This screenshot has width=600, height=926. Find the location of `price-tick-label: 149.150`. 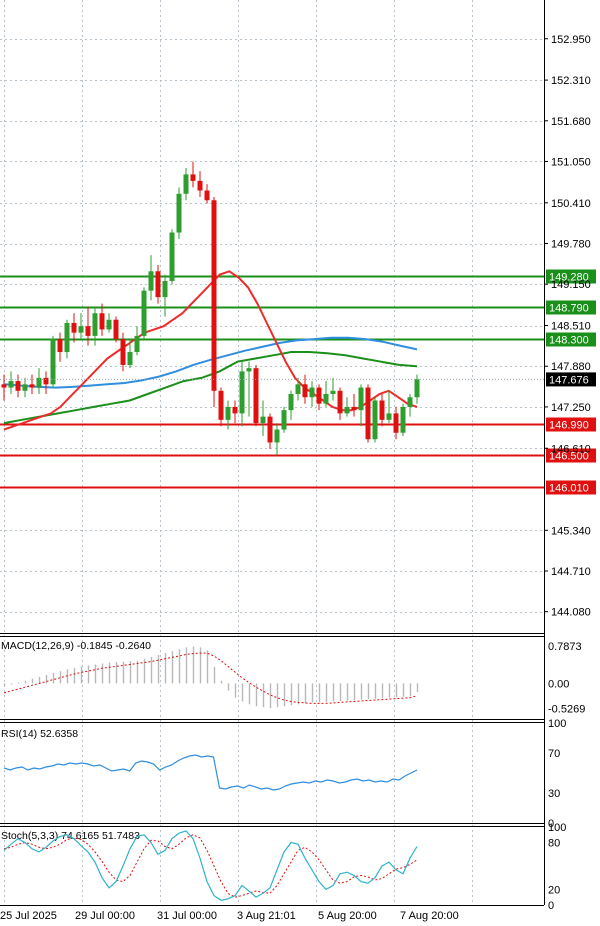

price-tick-label: 149.150 is located at coordinates (571, 285).